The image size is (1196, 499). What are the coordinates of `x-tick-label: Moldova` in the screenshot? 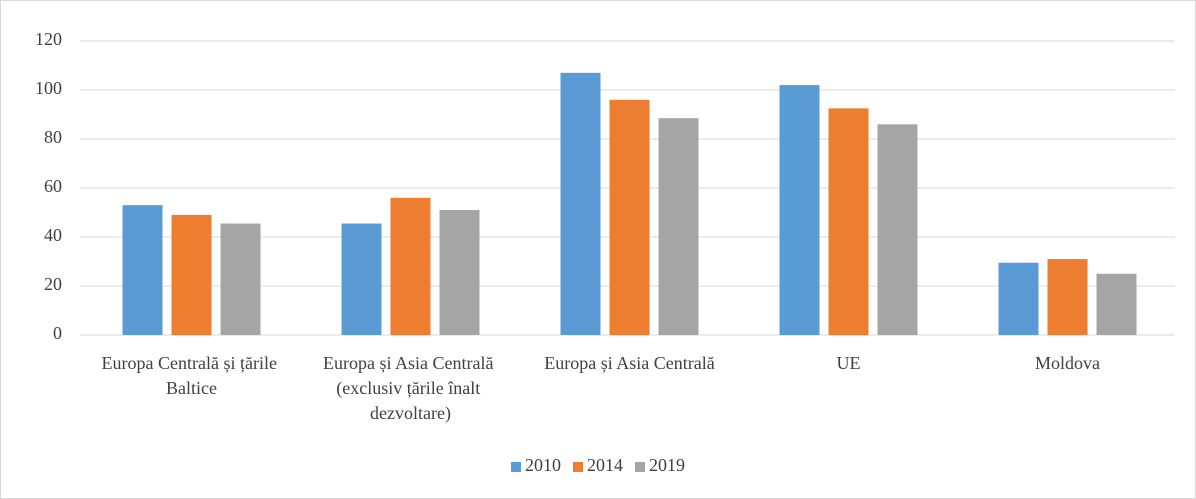 It's located at (1067, 363).